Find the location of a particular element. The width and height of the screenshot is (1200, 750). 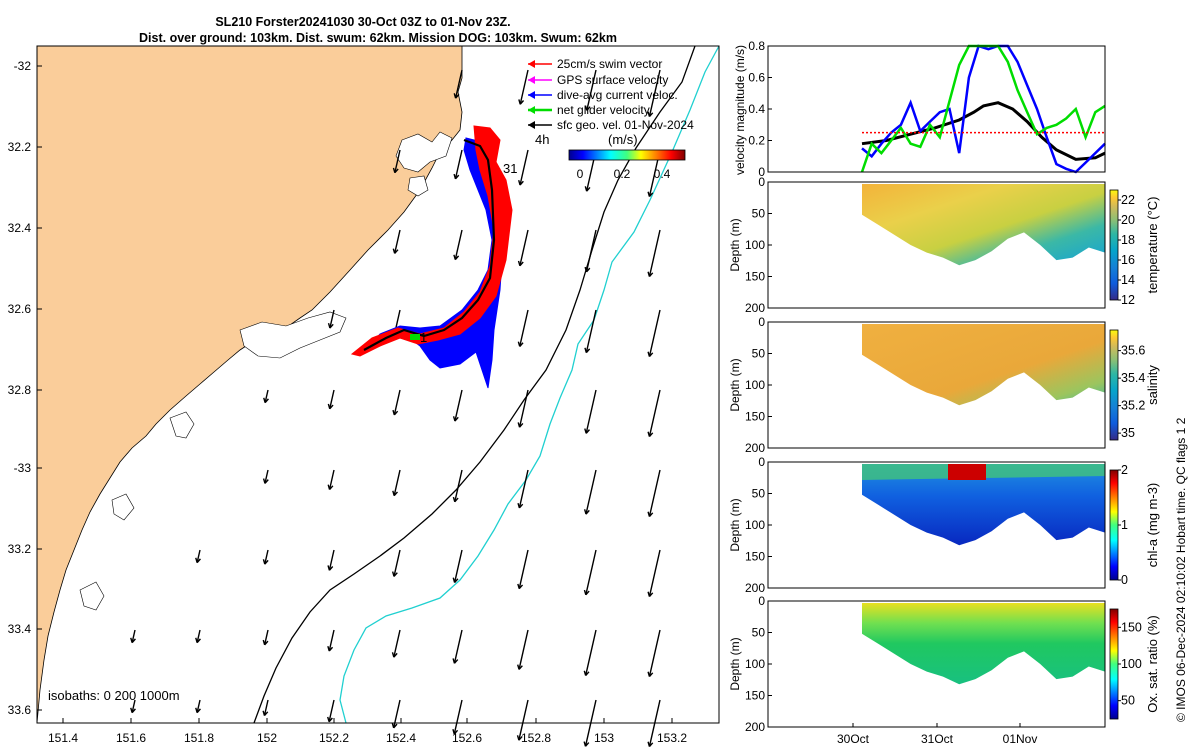

velocity-y-tick-label: 0.2 is located at coordinates (756, 141).